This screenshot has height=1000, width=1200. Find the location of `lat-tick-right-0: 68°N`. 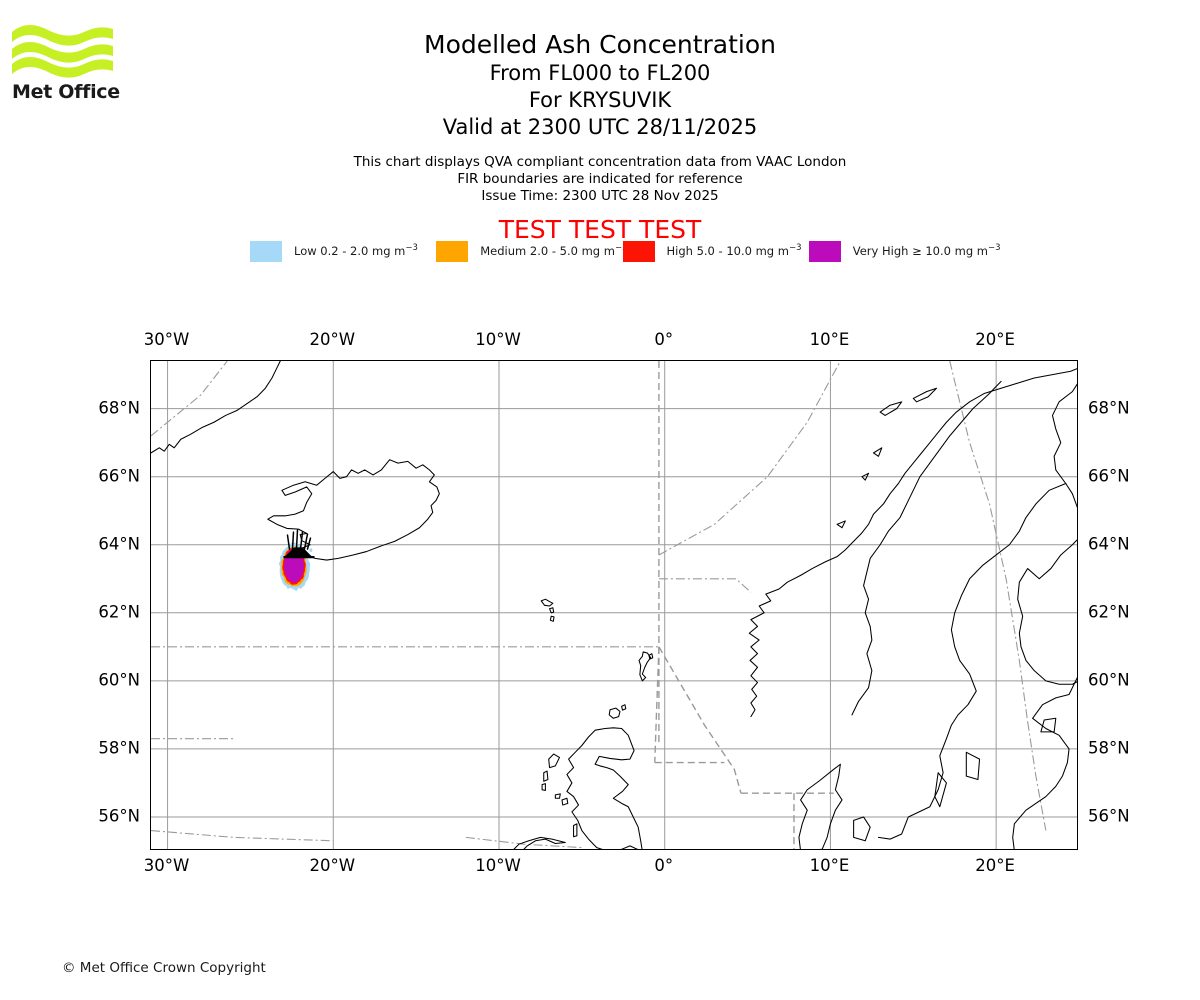

lat-tick-right-0: 68°N is located at coordinates (1109, 408).